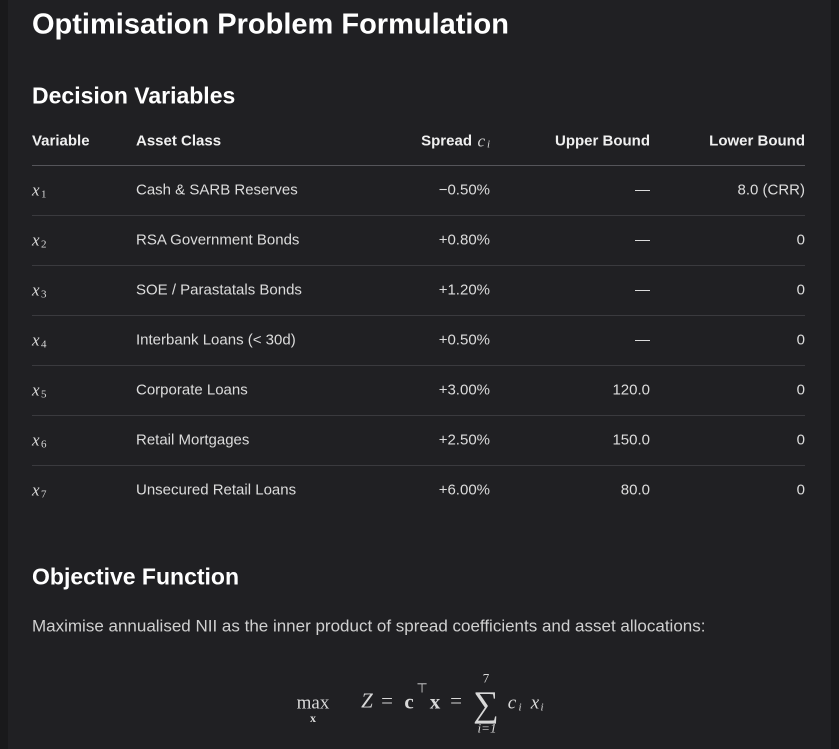 Image resolution: width=839 pixels, height=749 pixels. I want to click on table-cell: Interbank Loans (< 30d), so click(216, 340).